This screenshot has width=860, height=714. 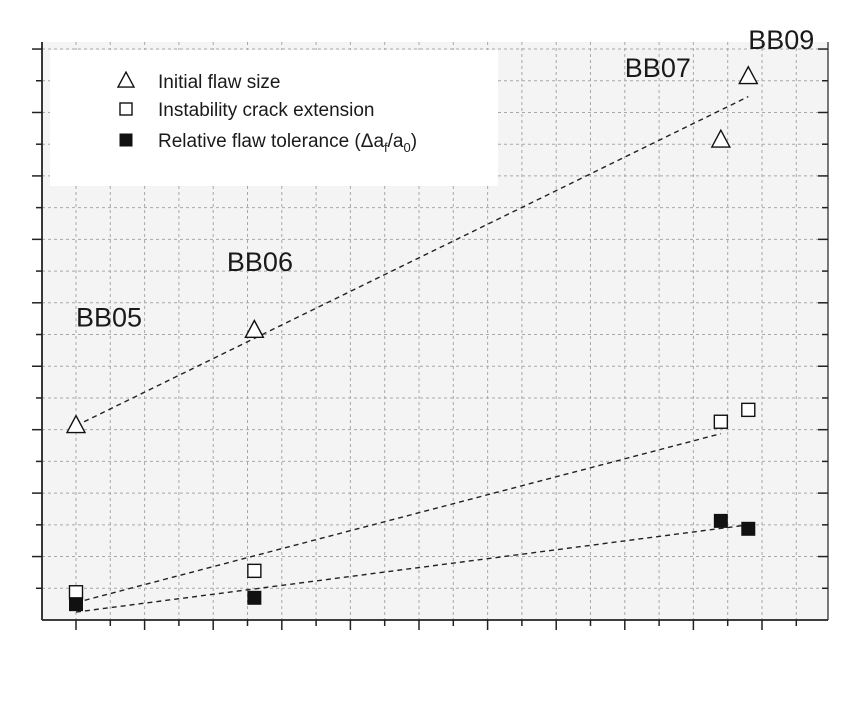 I want to click on legend-label: Initial flaw size, so click(x=219, y=82).